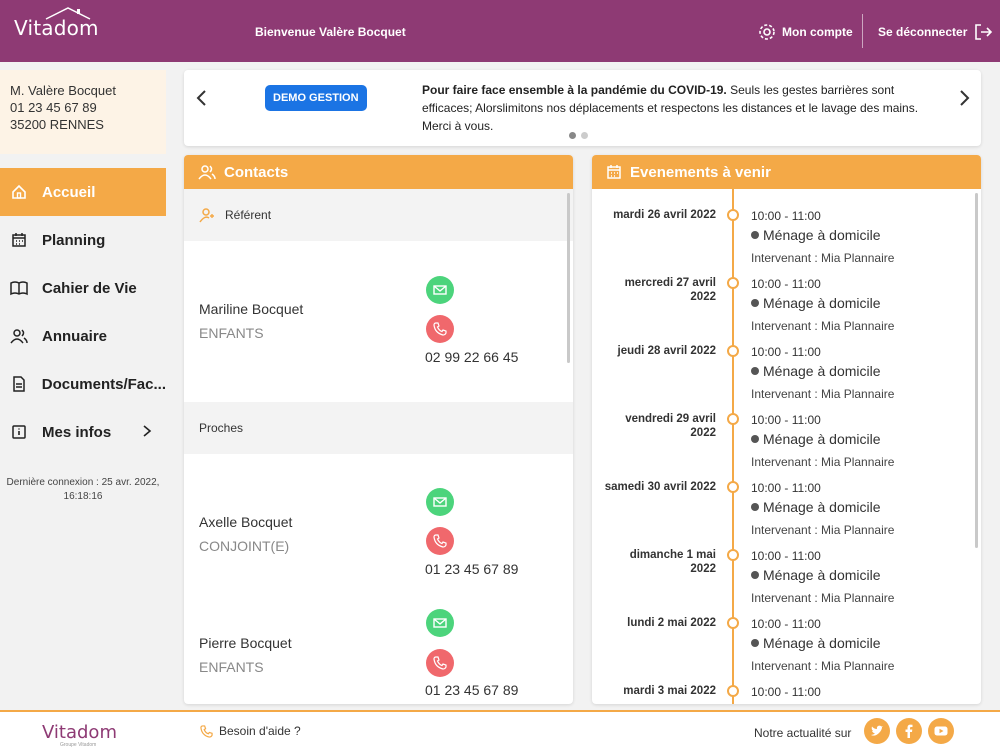  What do you see at coordinates (316, 98) in the screenshot?
I see `demo-gestion-badge: DEMO GESTION` at bounding box center [316, 98].